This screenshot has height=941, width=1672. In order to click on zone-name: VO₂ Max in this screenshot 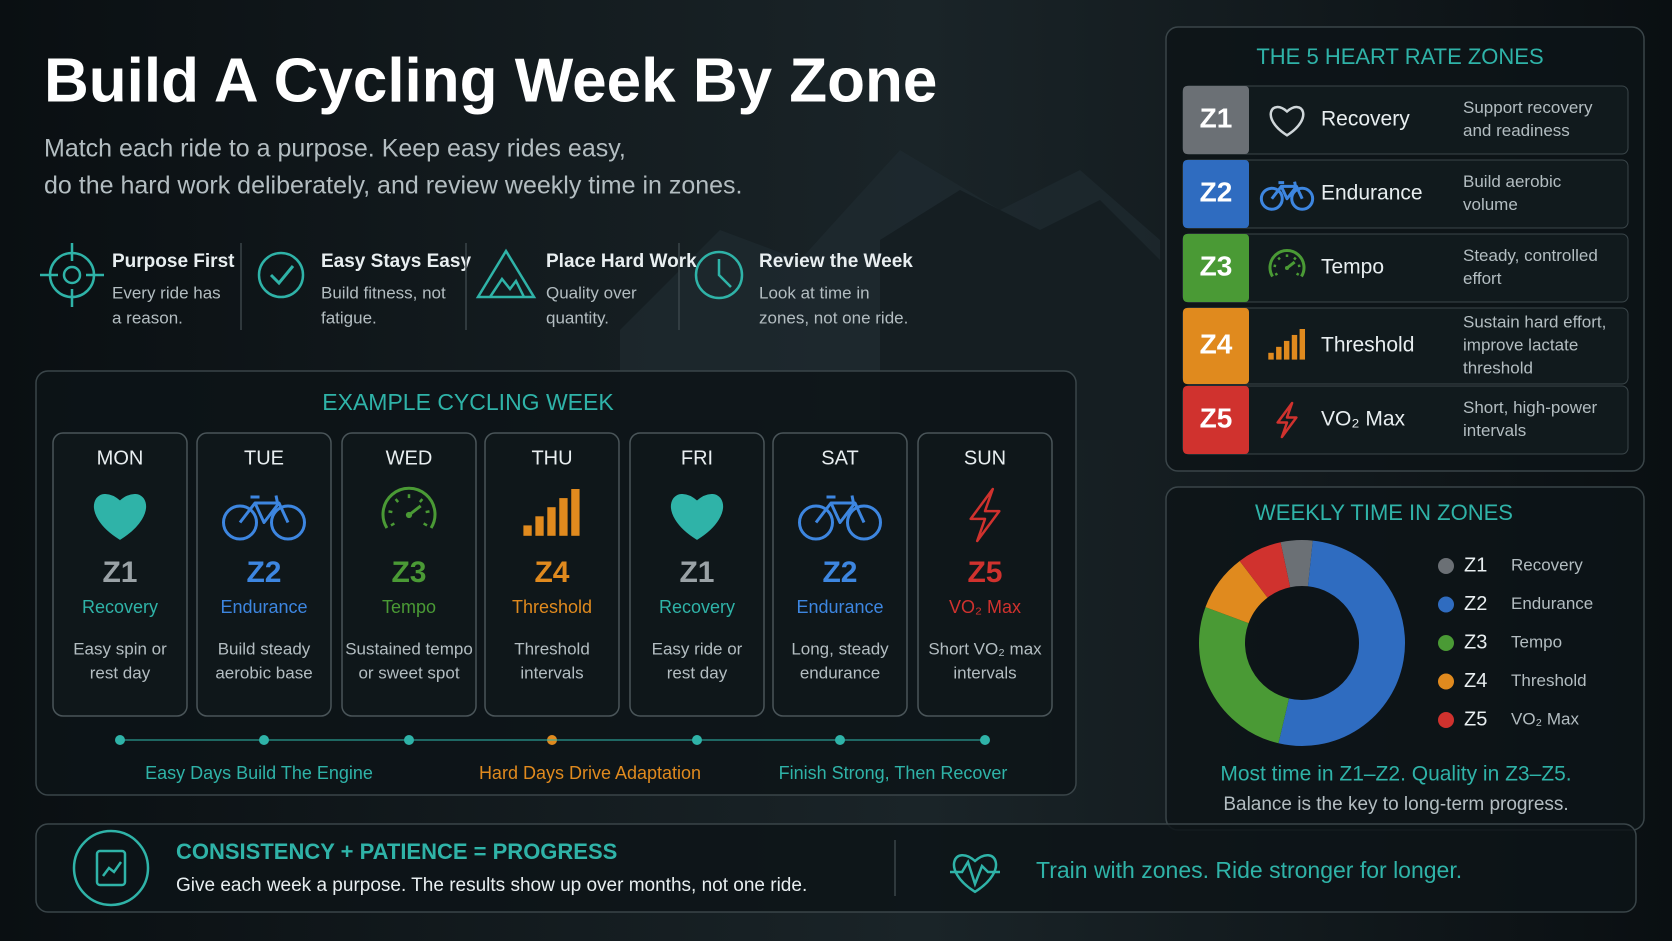, I will do `click(1363, 419)`.